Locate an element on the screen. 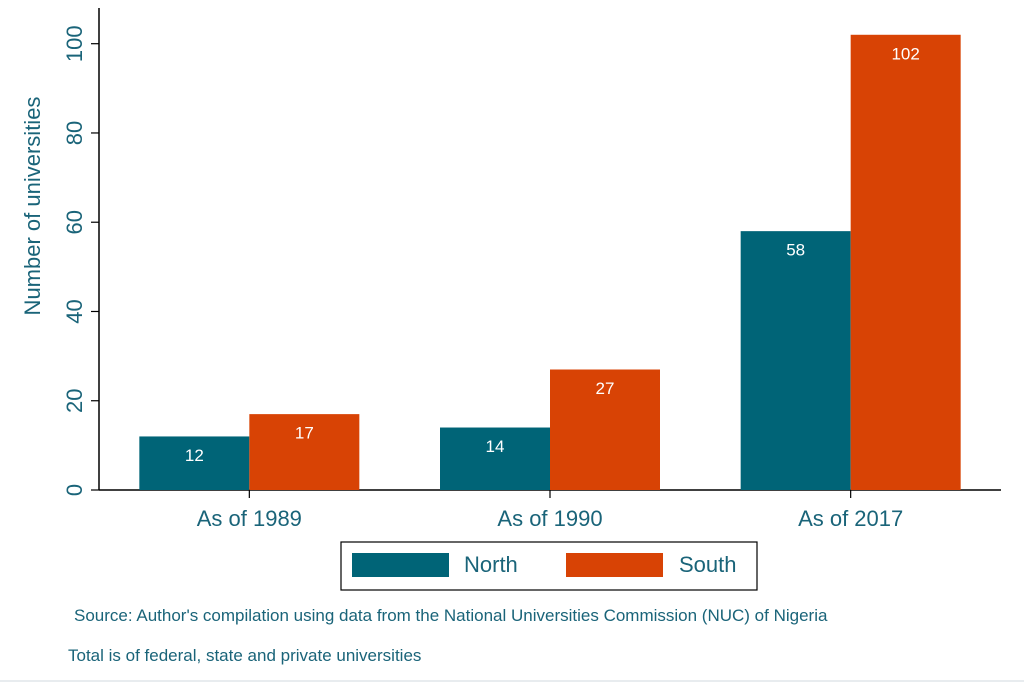 The height and width of the screenshot is (687, 1024). y-tick-label: 40 is located at coordinates (74, 311).